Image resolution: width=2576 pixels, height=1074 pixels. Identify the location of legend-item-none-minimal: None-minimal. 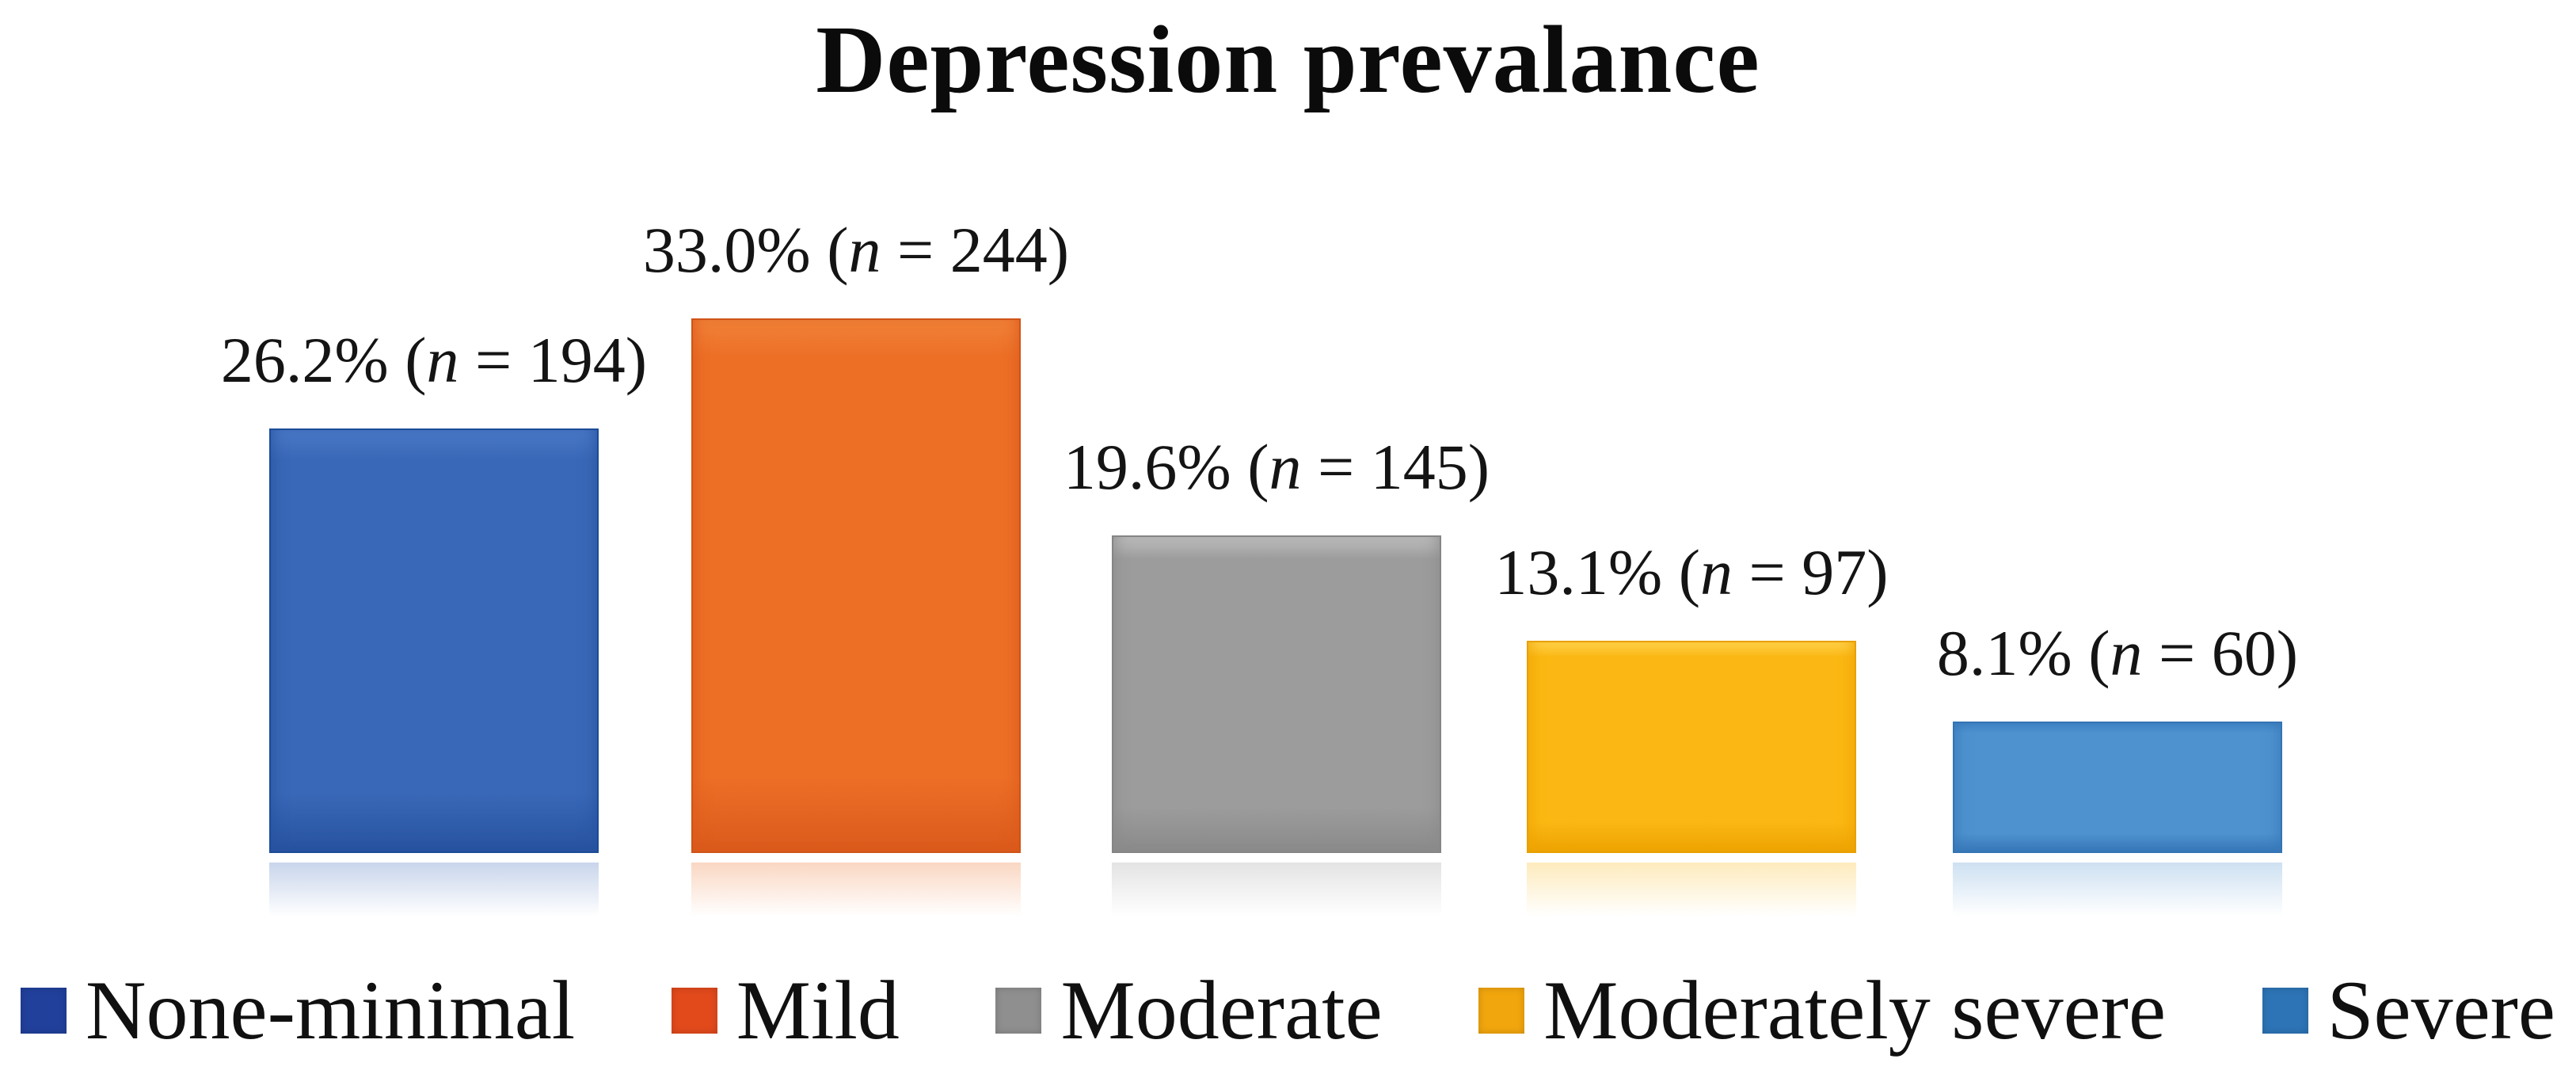
(298, 1011).